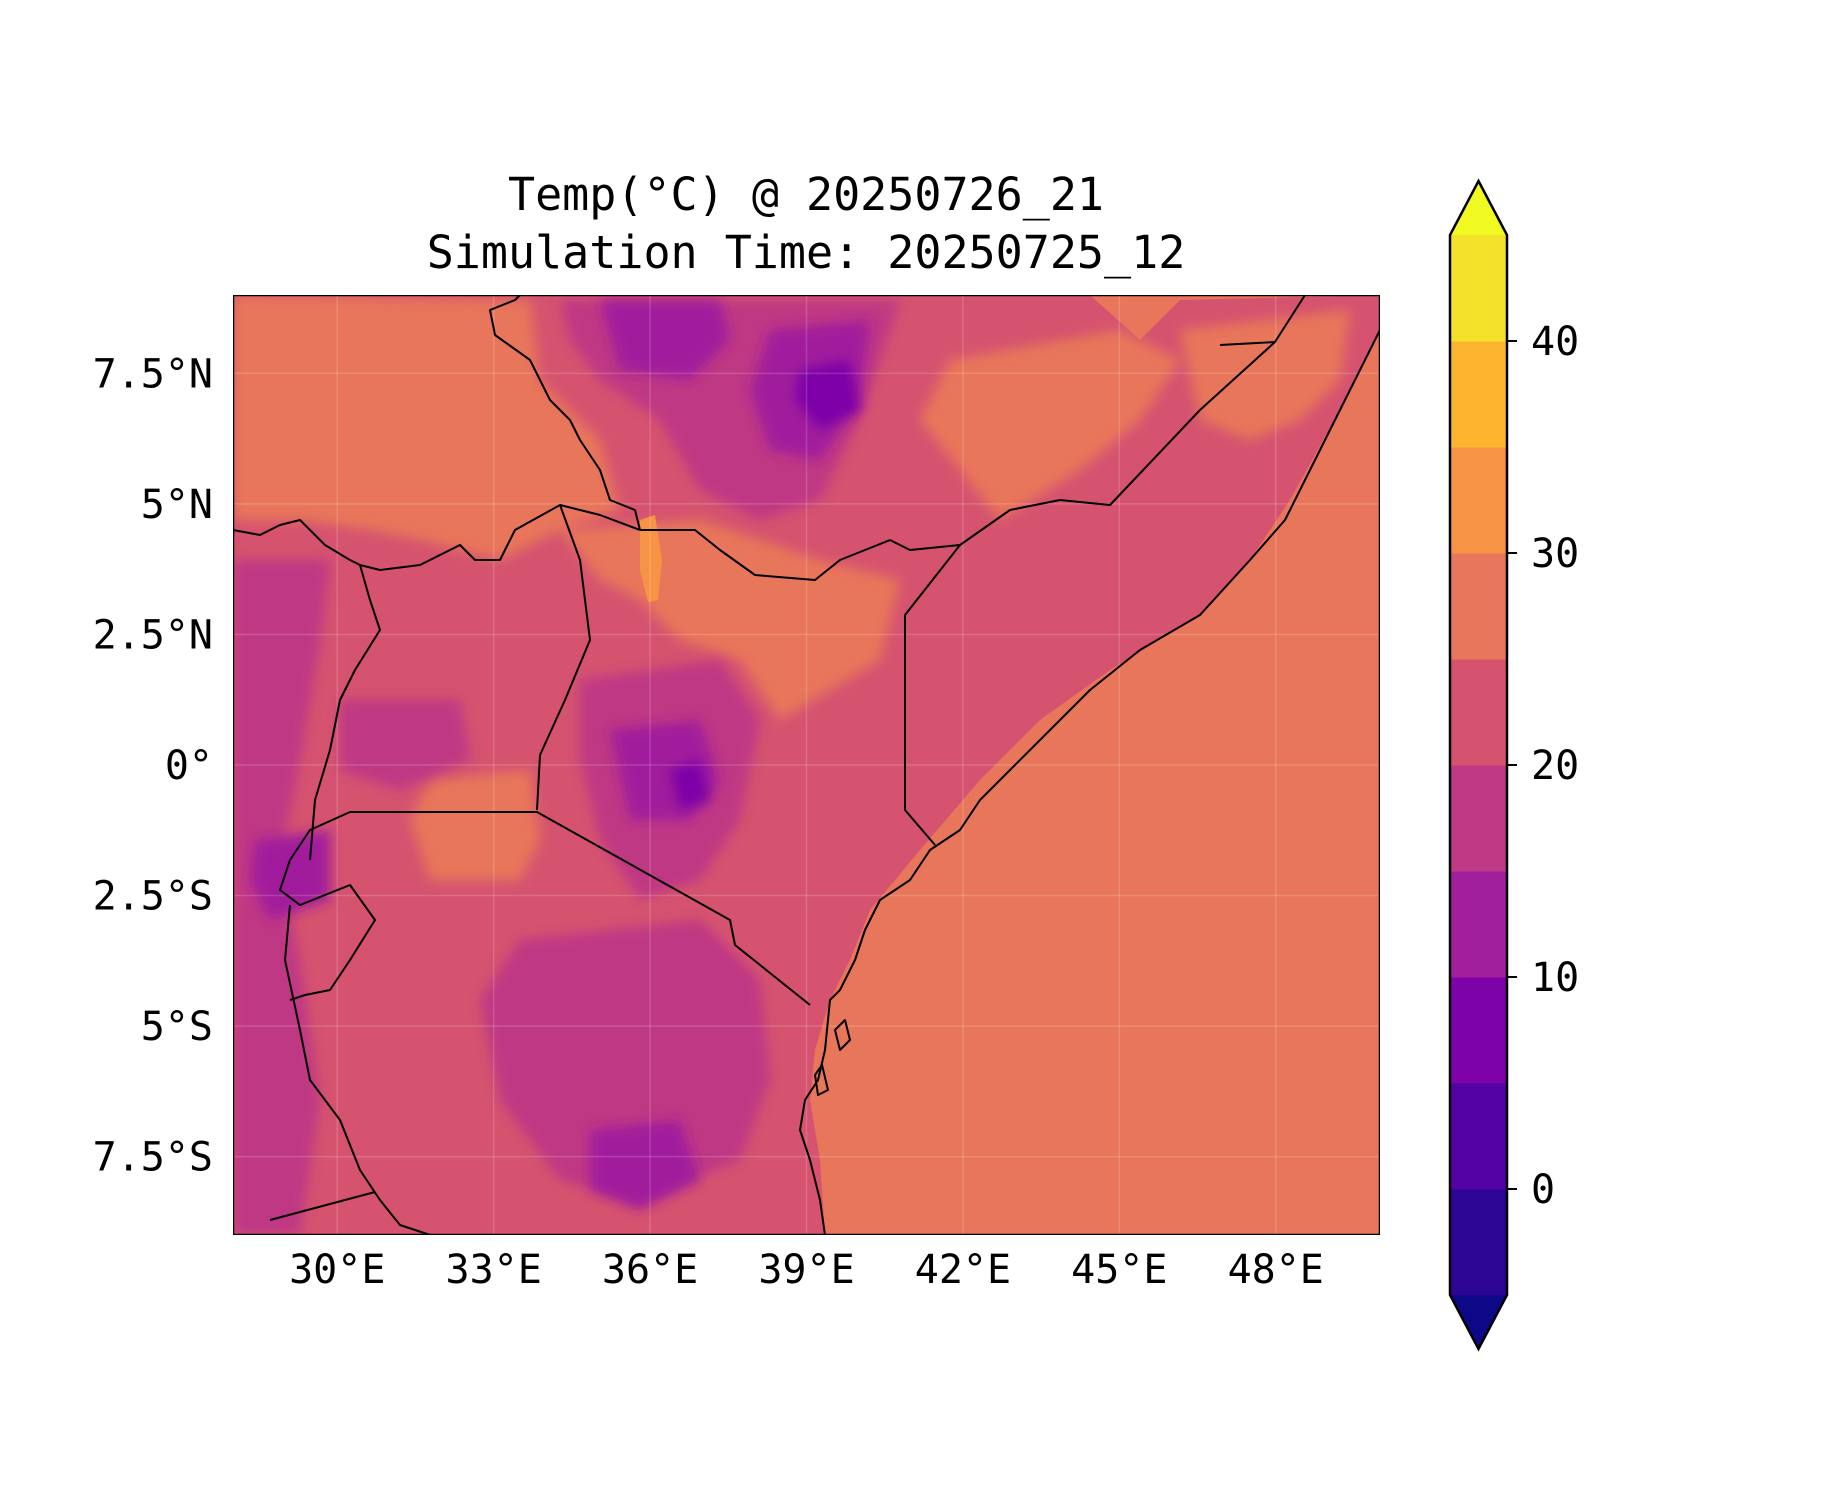 This screenshot has height=1500, width=1833. What do you see at coordinates (827, 395) in the screenshot?
I see `coldest-patch-ethiopia` at bounding box center [827, 395].